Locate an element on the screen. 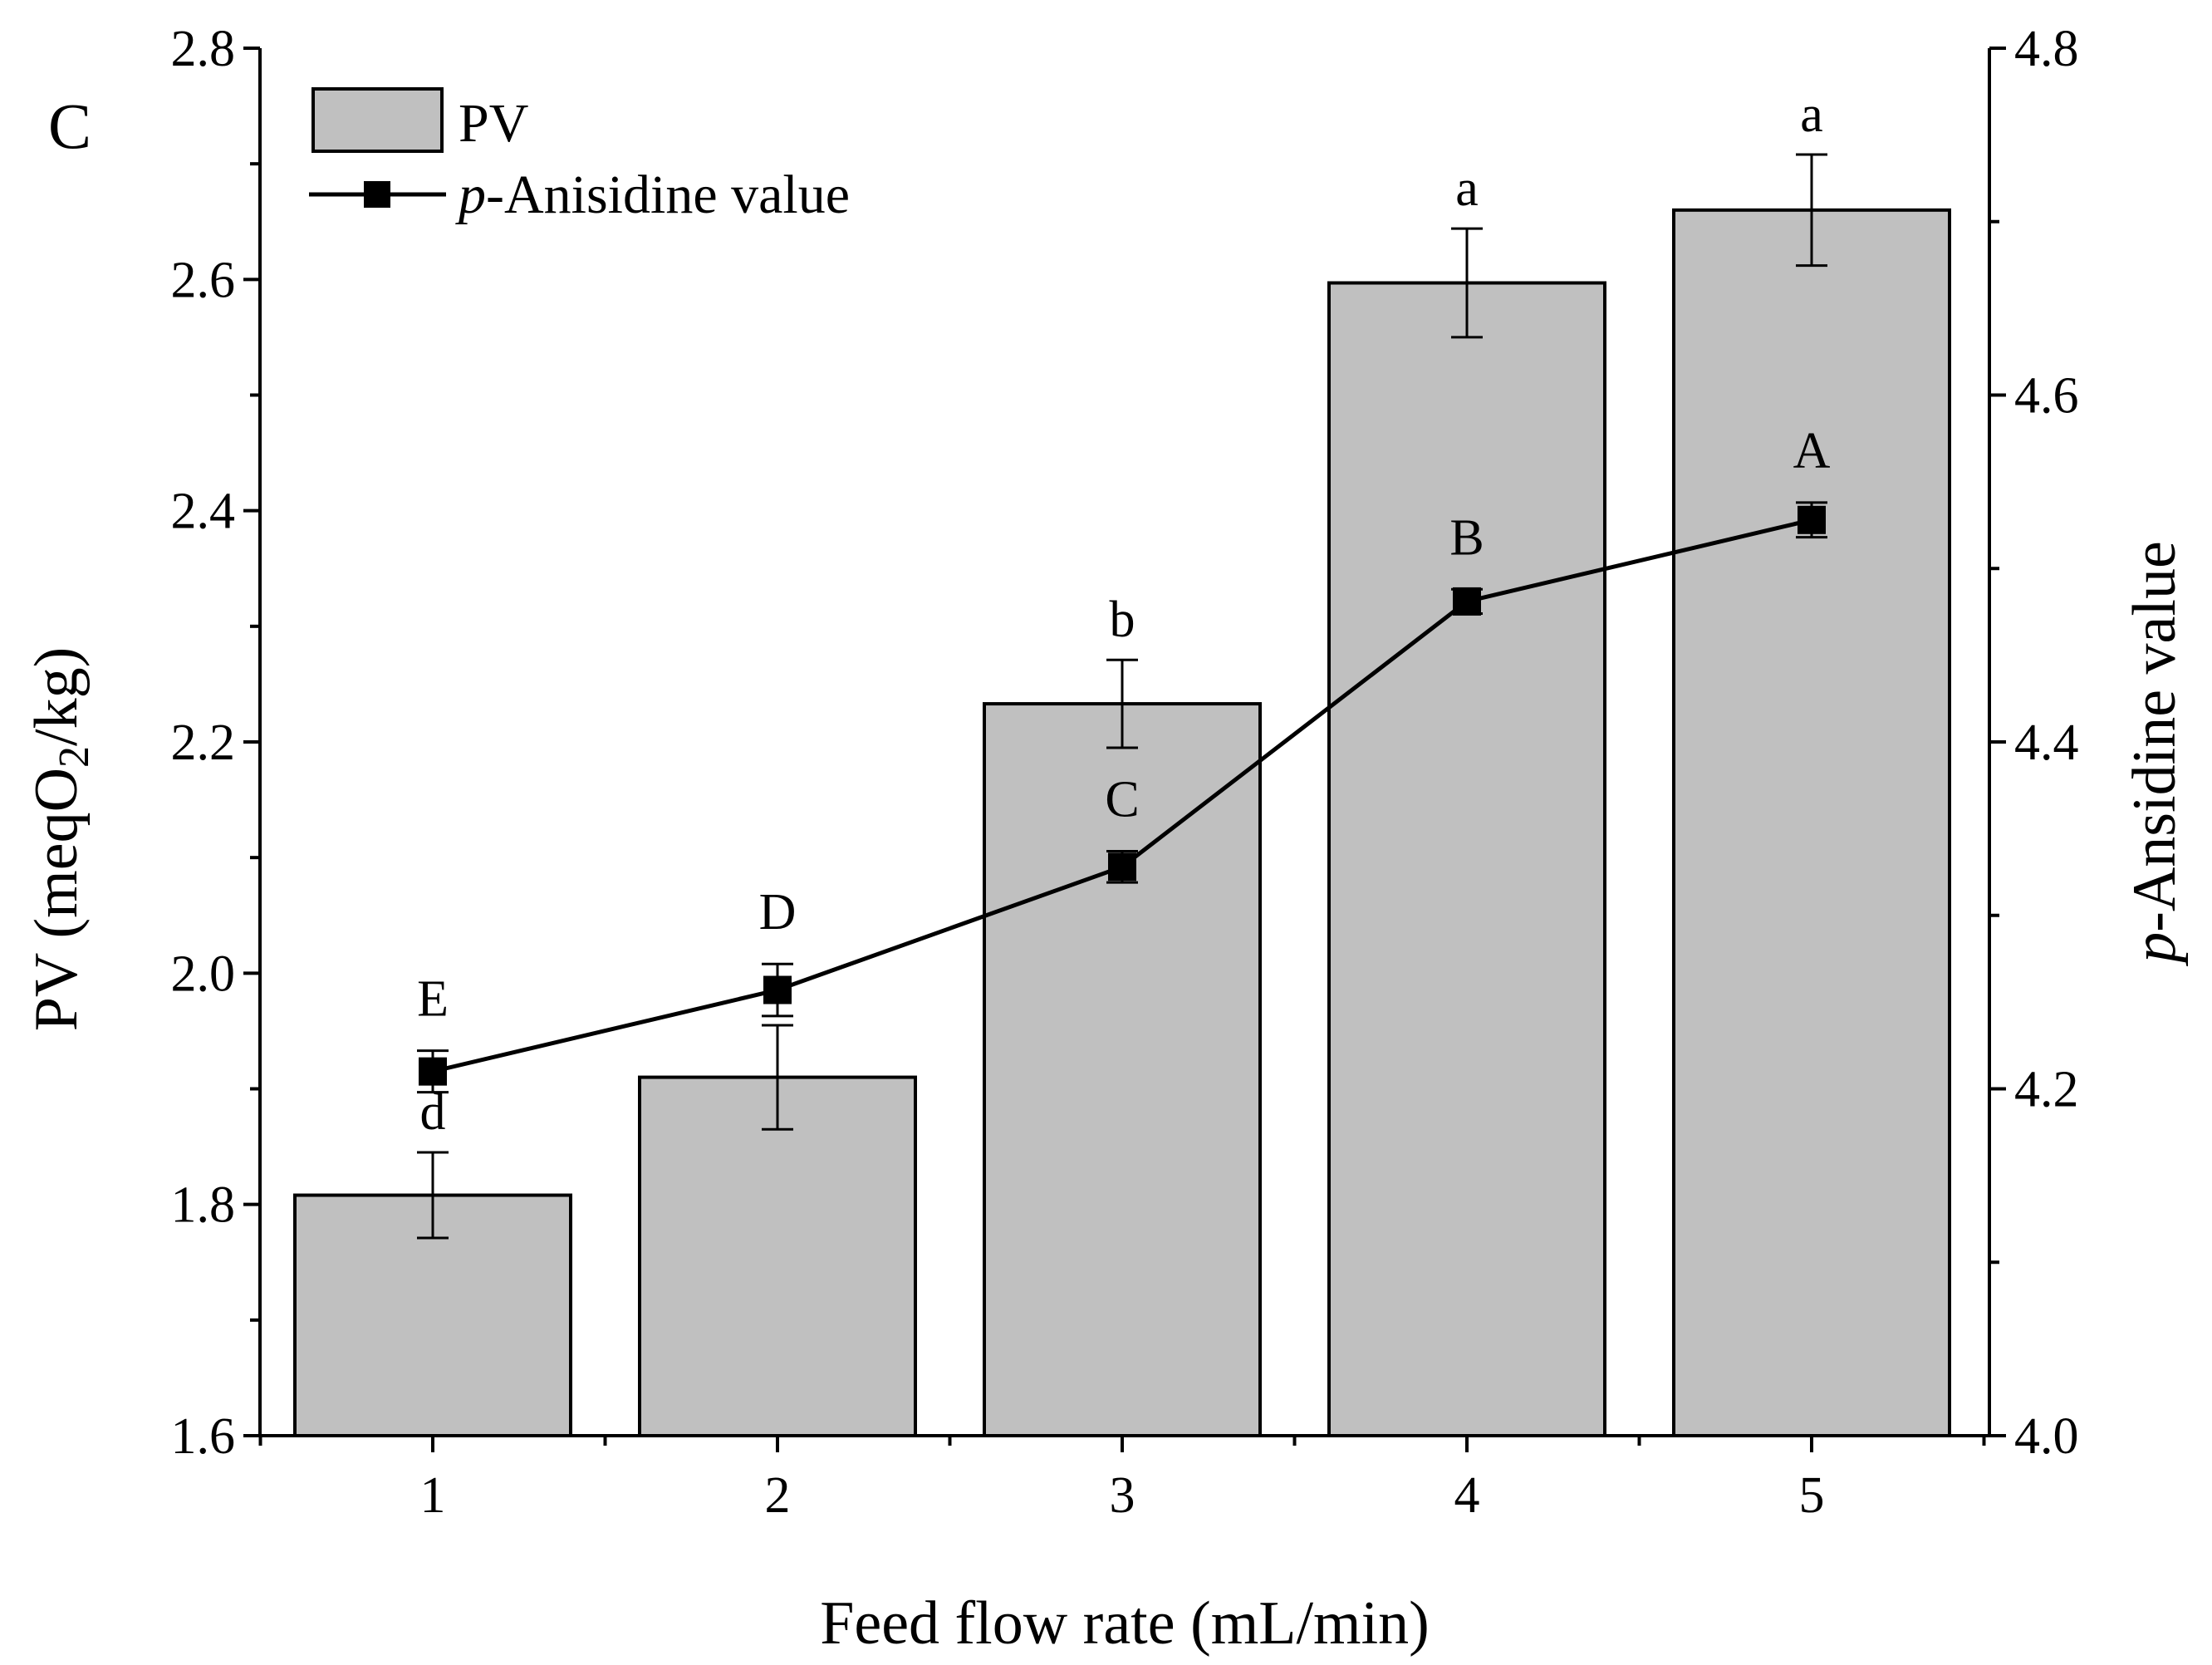 The image size is (2212, 1665). legend-bar-label: PV is located at coordinates (493, 123).